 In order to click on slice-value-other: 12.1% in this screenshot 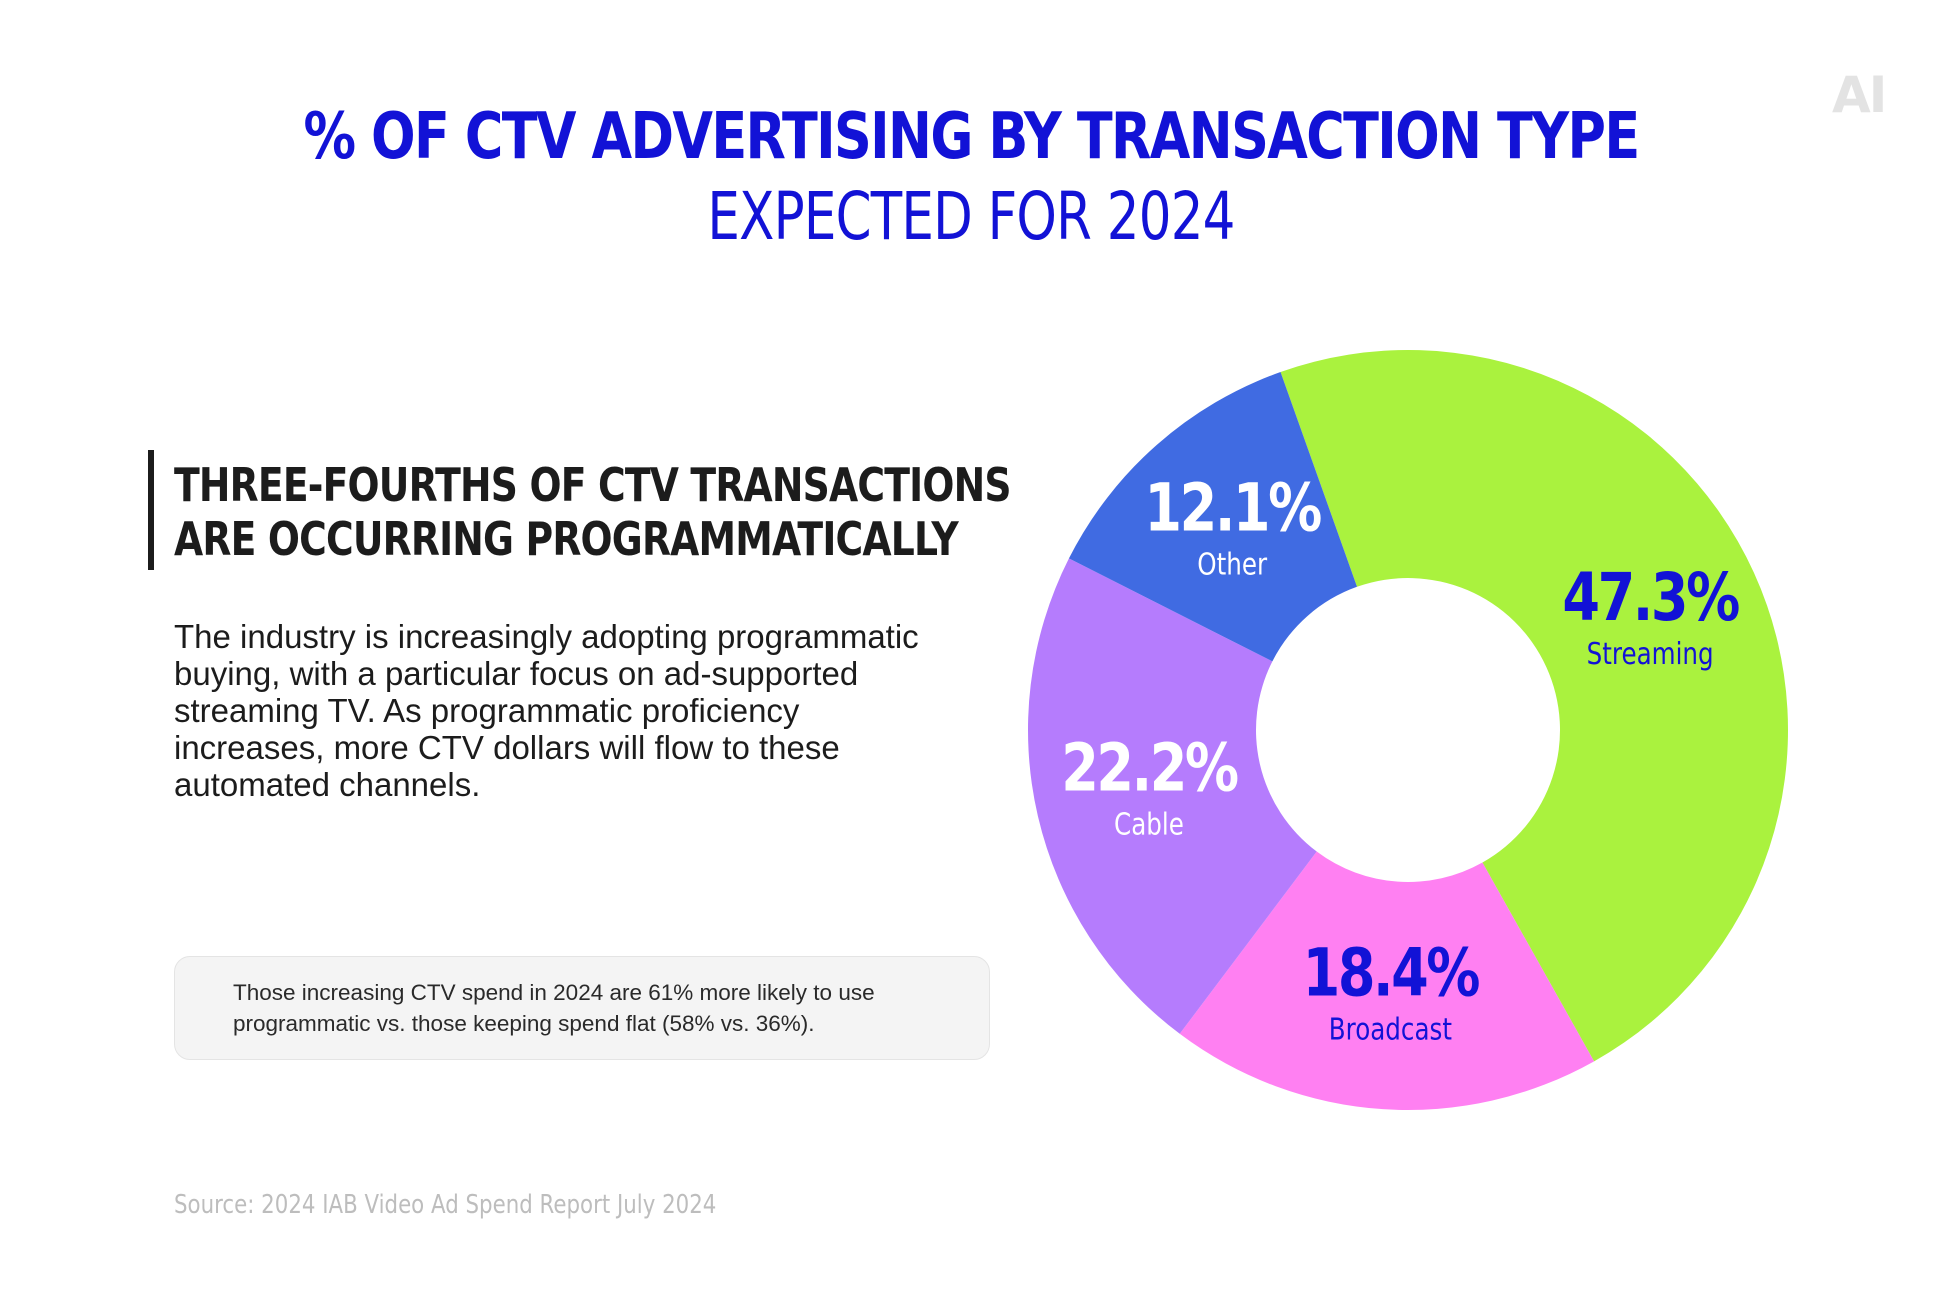, I will do `click(1232, 508)`.